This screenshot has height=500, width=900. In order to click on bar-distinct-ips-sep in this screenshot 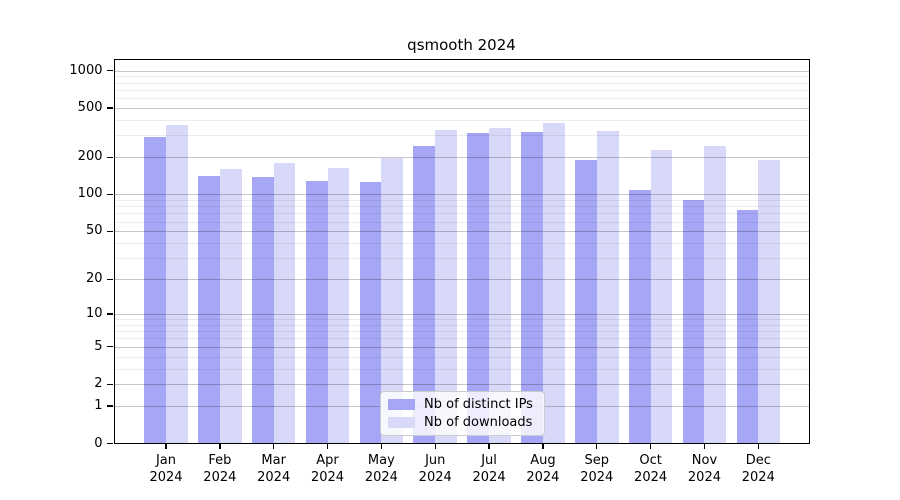, I will do `click(585, 301)`.